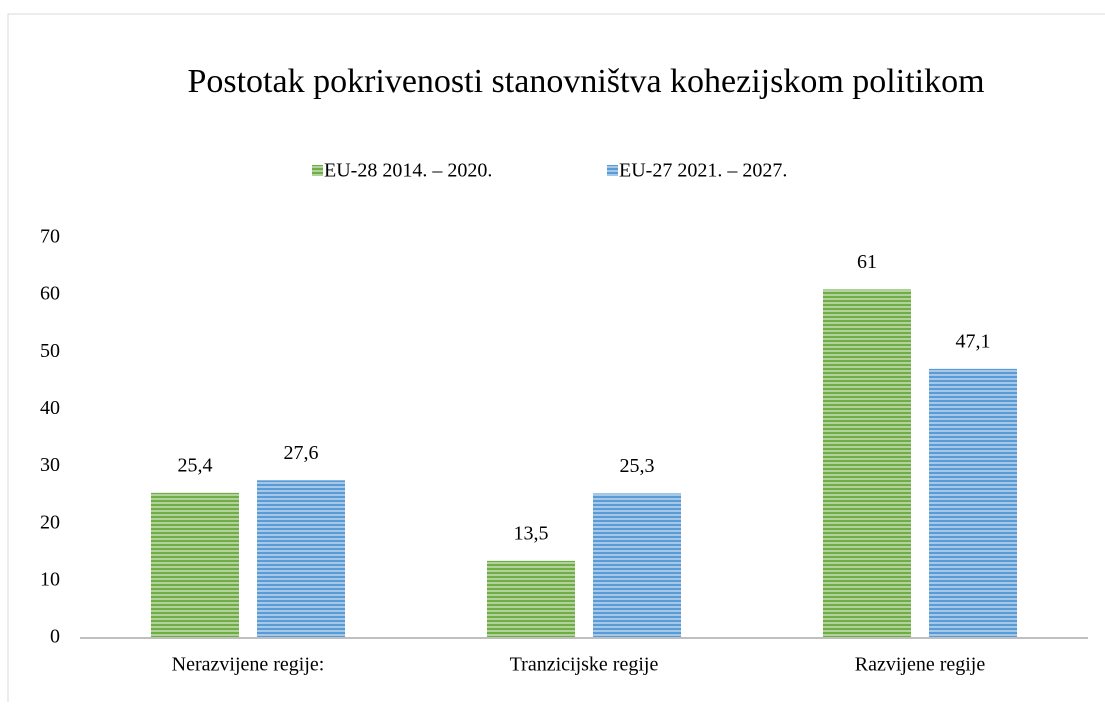 The width and height of the screenshot is (1105, 707). I want to click on data-label: 13,5, so click(531, 533).